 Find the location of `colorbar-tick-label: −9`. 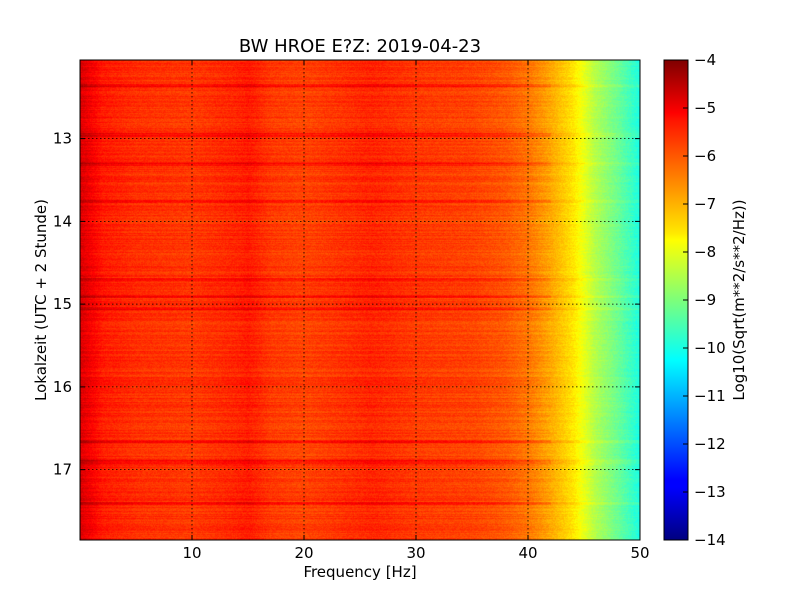

colorbar-tick-label: −9 is located at coordinates (705, 300).